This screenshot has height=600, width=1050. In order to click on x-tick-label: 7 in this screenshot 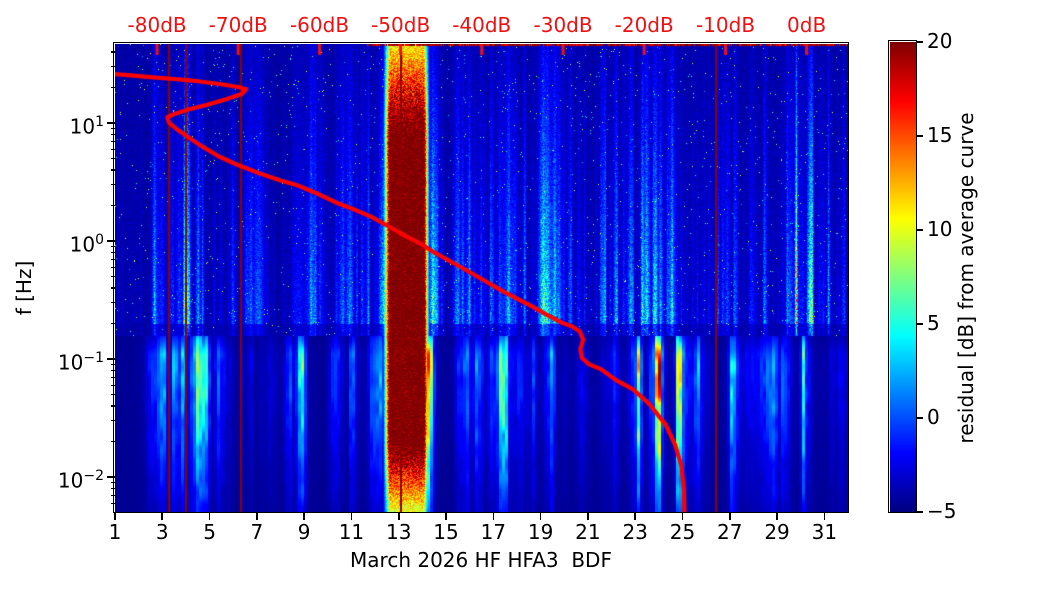, I will do `click(257, 532)`.